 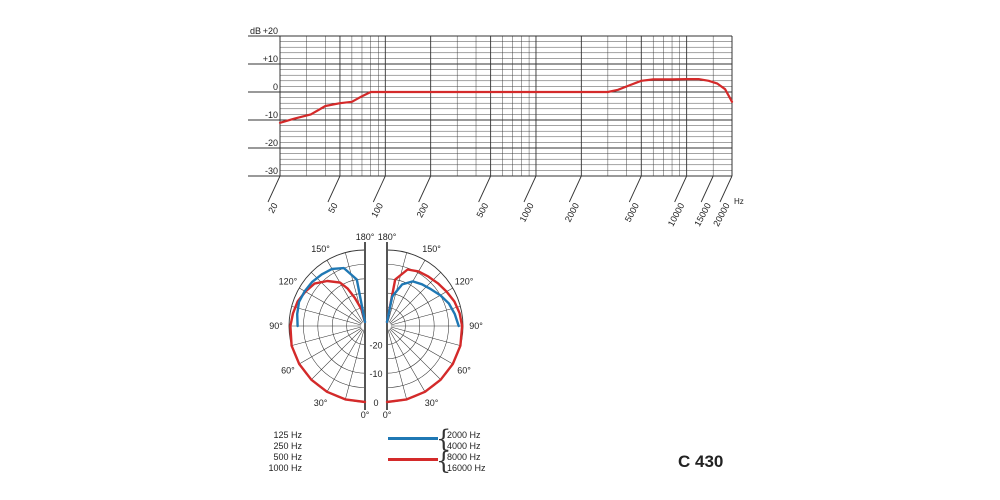 What do you see at coordinates (413, 438) in the screenshot?
I see `legend-swatch-blue` at bounding box center [413, 438].